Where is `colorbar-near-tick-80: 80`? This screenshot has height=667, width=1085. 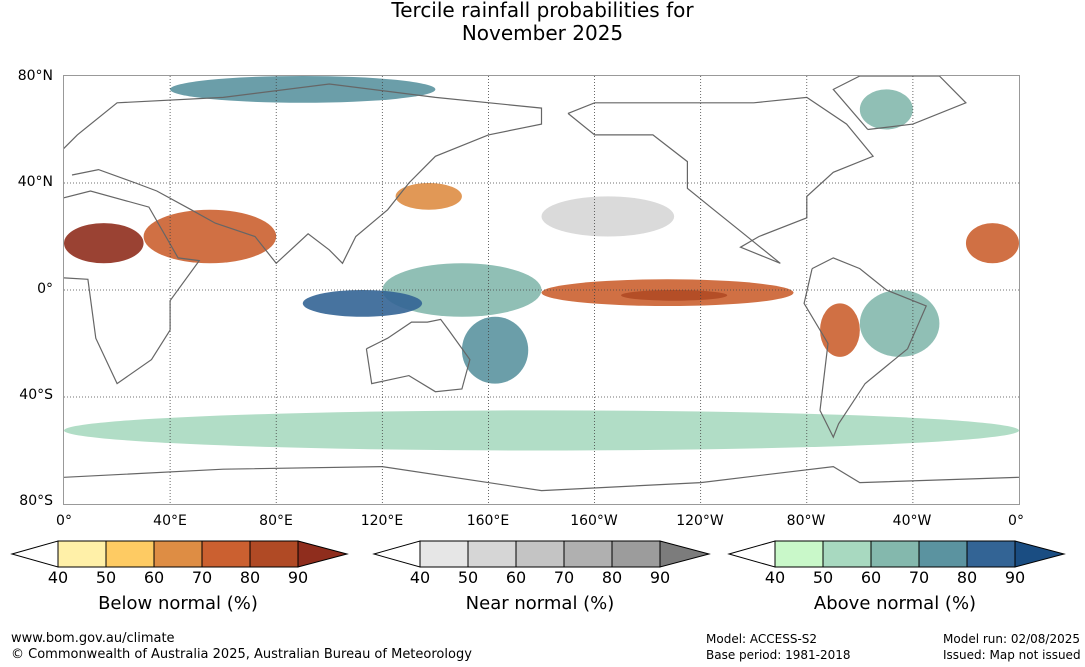 colorbar-near-tick-80: 80 is located at coordinates (612, 577).